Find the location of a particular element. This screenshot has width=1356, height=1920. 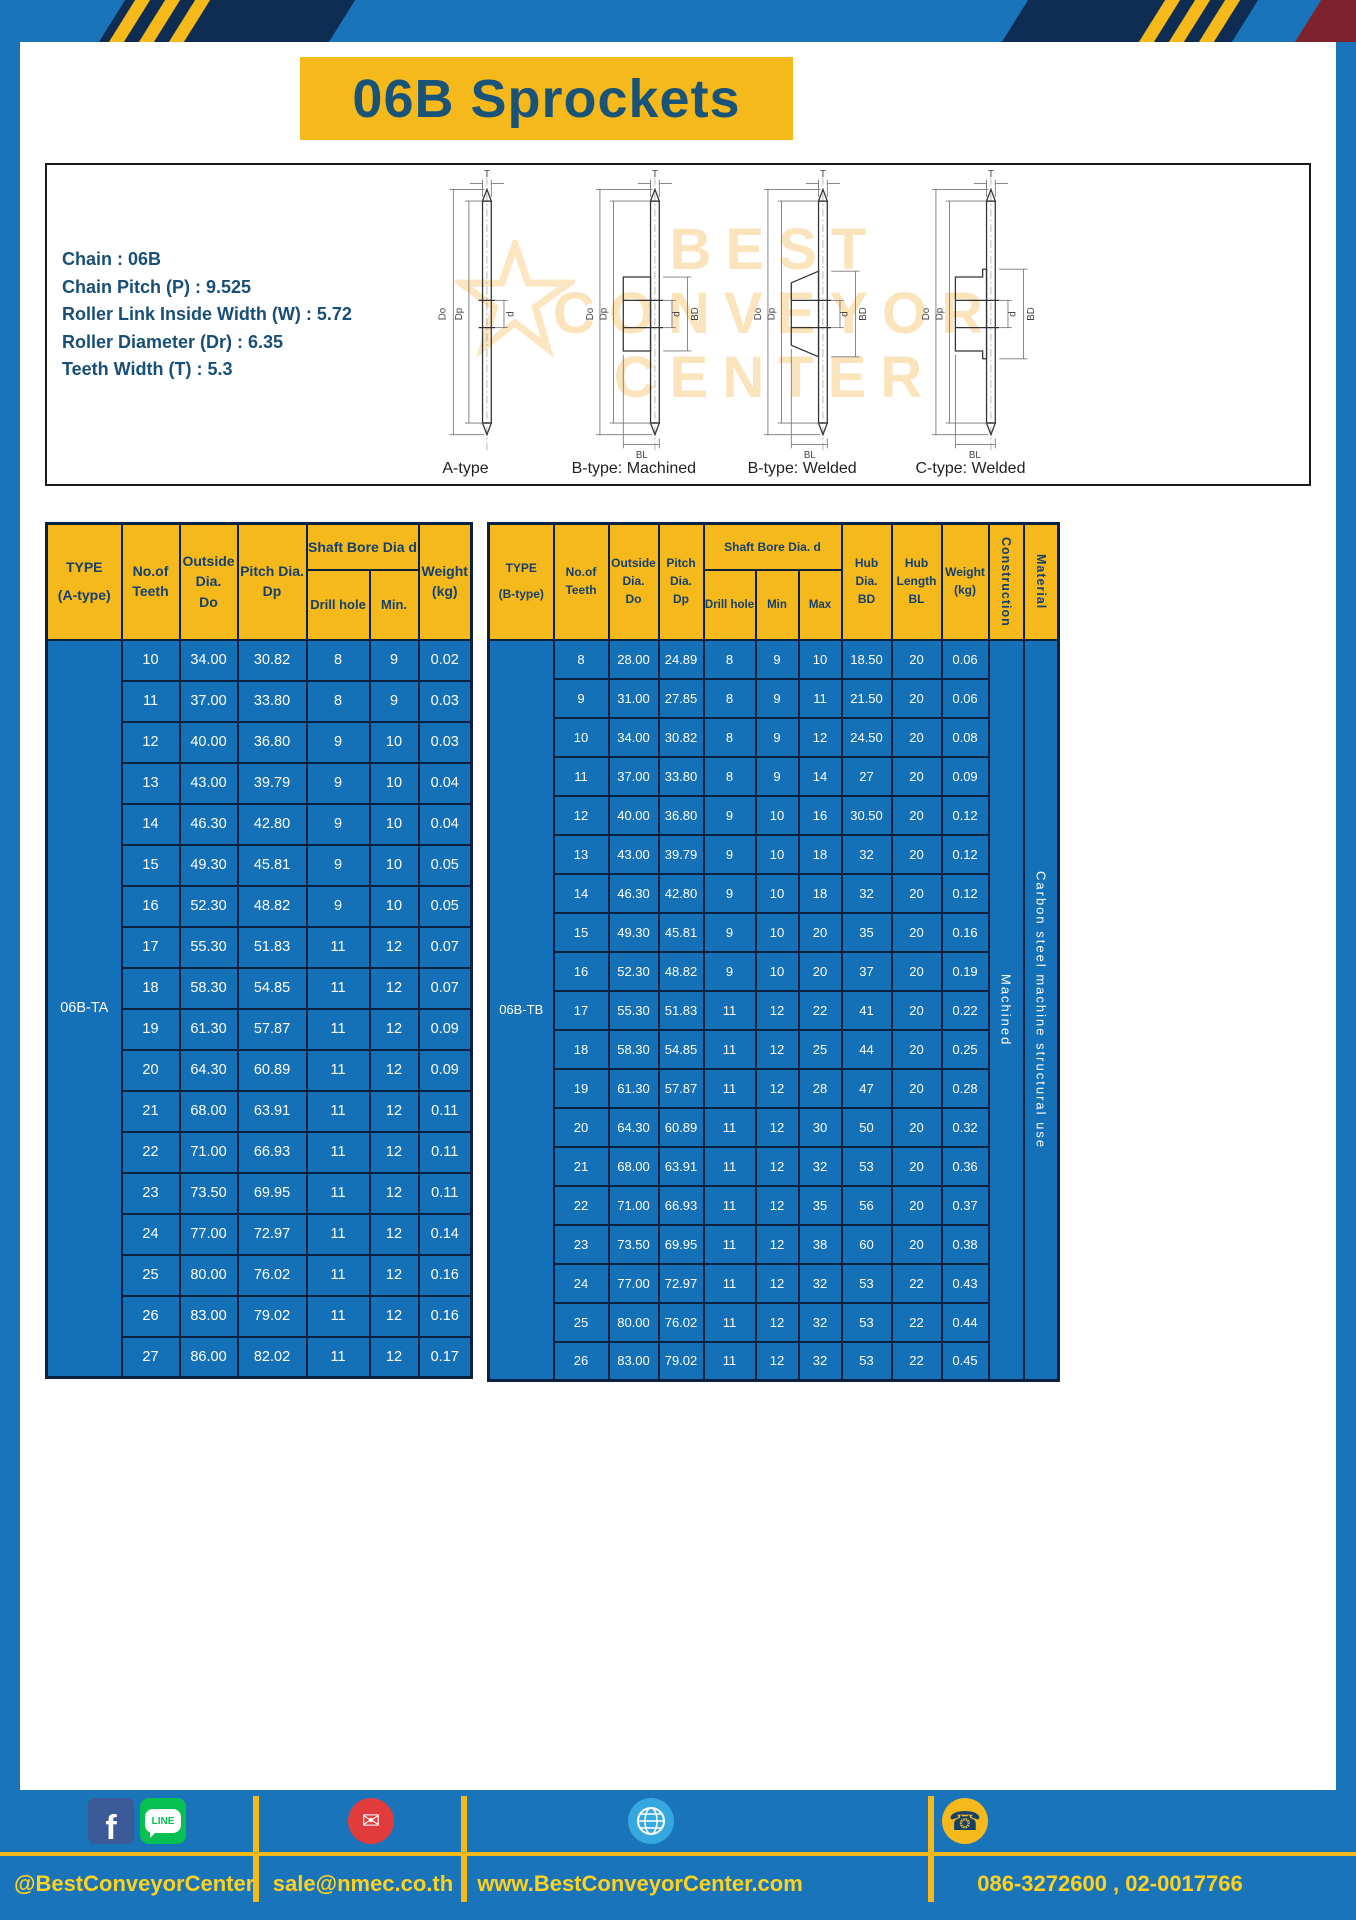

table-row: 23 73.50 69.95 11 12 0.11 is located at coordinates (260, 1193).